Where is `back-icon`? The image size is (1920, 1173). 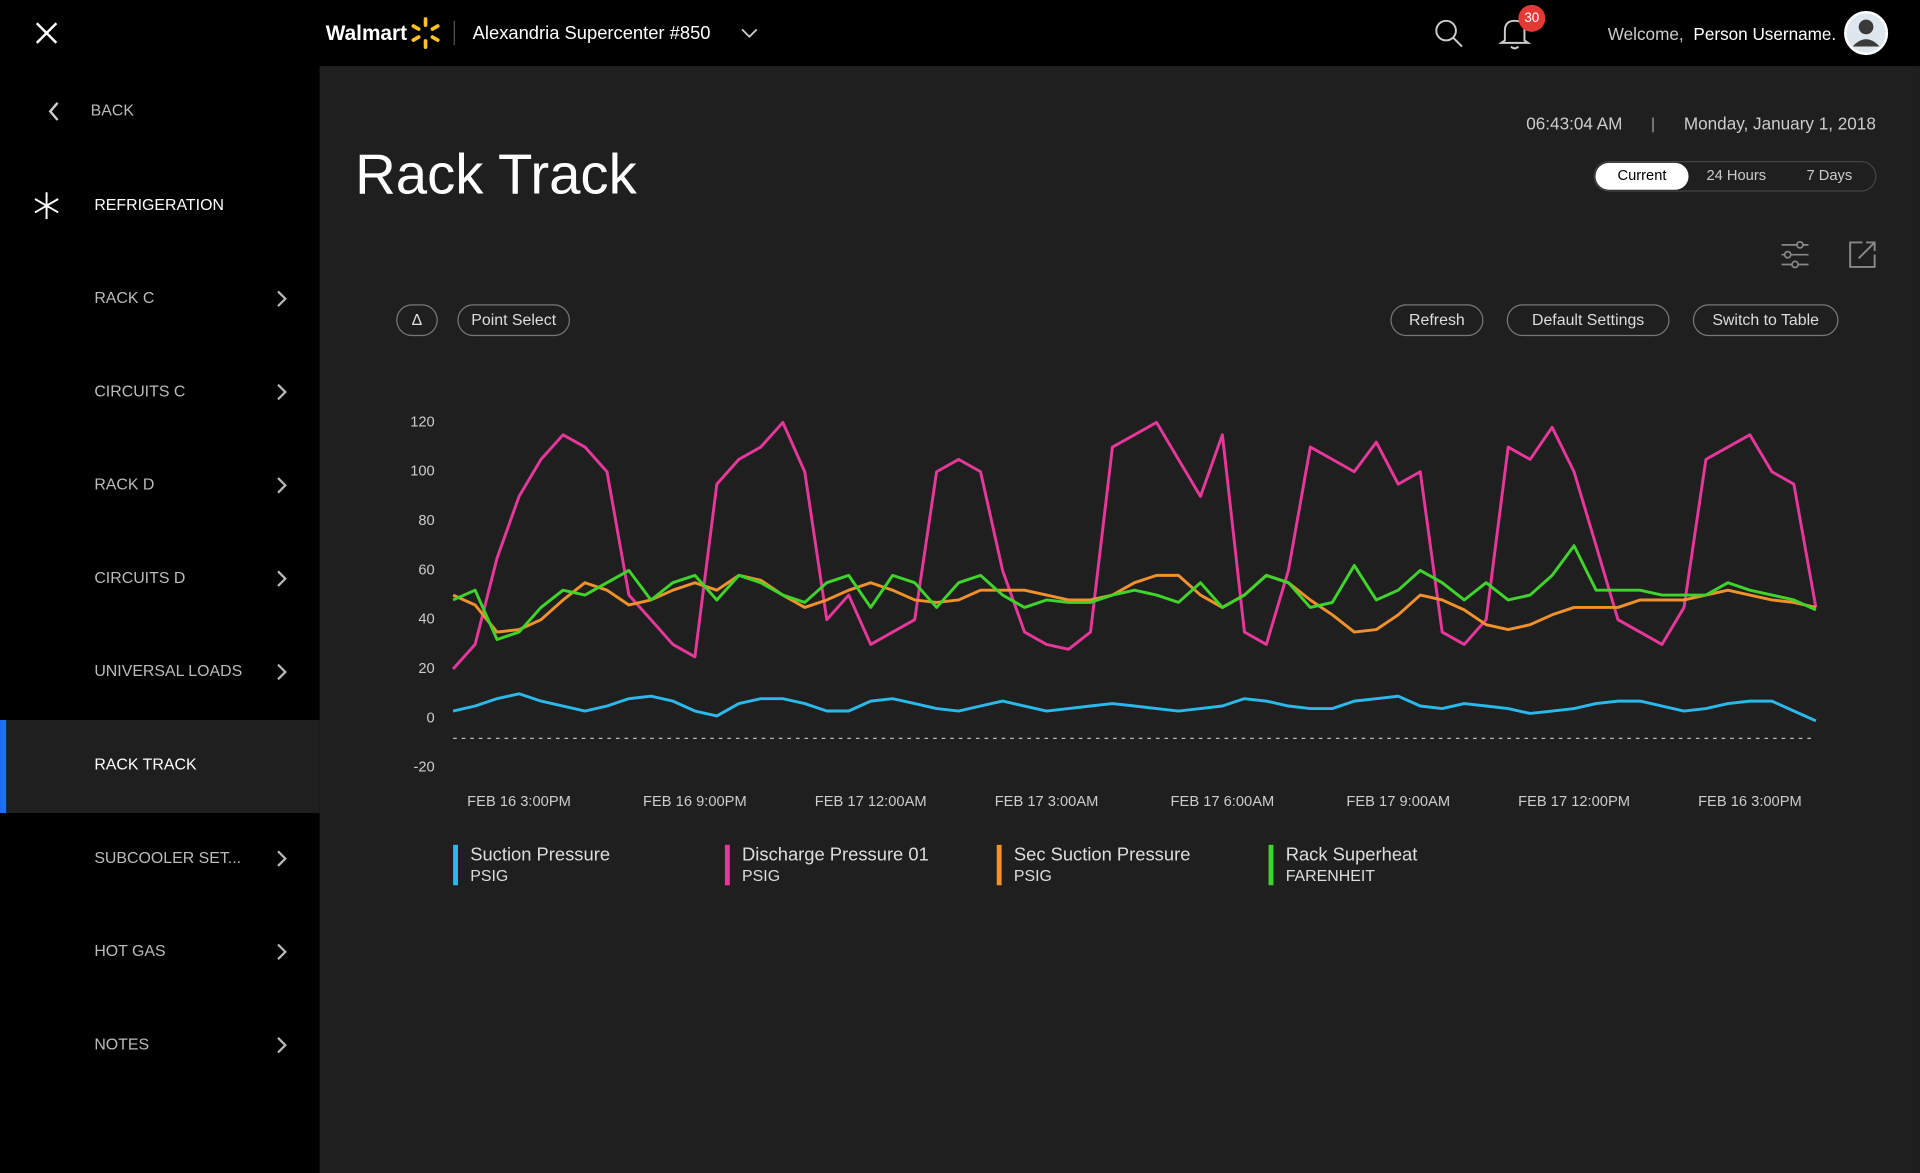 back-icon is located at coordinates (53, 111).